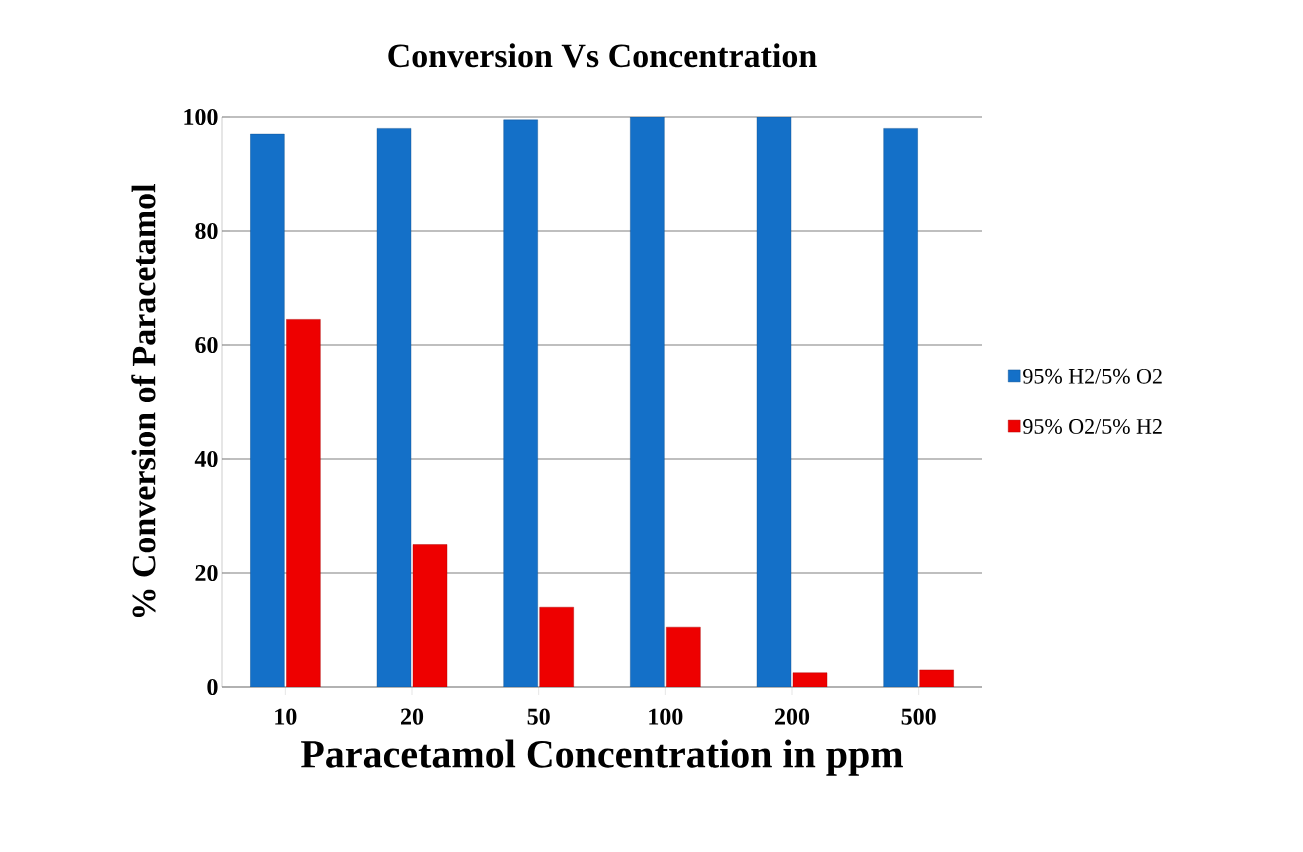 This screenshot has height=852, width=1303. What do you see at coordinates (286, 716) in the screenshot?
I see `x-tick-label: 10` at bounding box center [286, 716].